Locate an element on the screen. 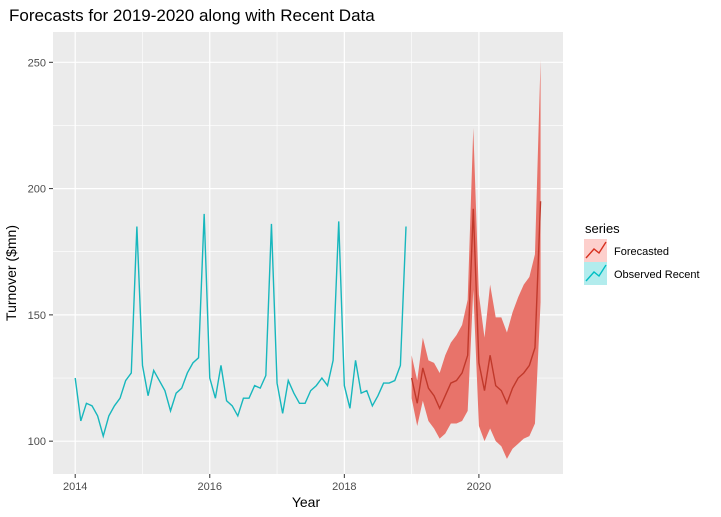  legend-line-forecasted is located at coordinates (596, 250).